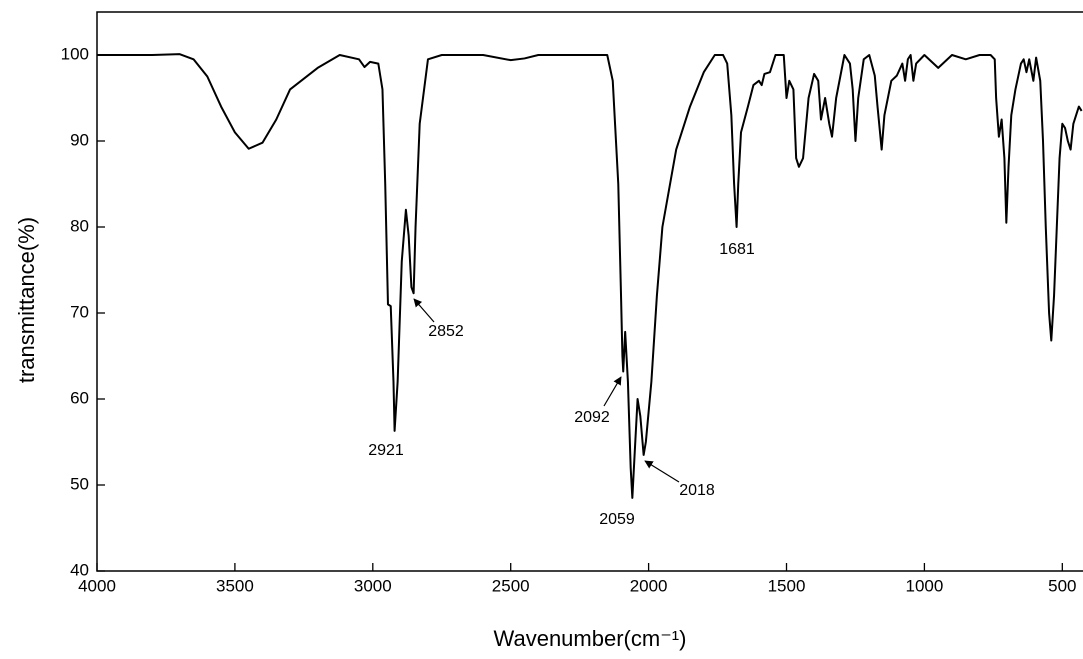  I want to click on peak-annotation: 1681, so click(737, 249).